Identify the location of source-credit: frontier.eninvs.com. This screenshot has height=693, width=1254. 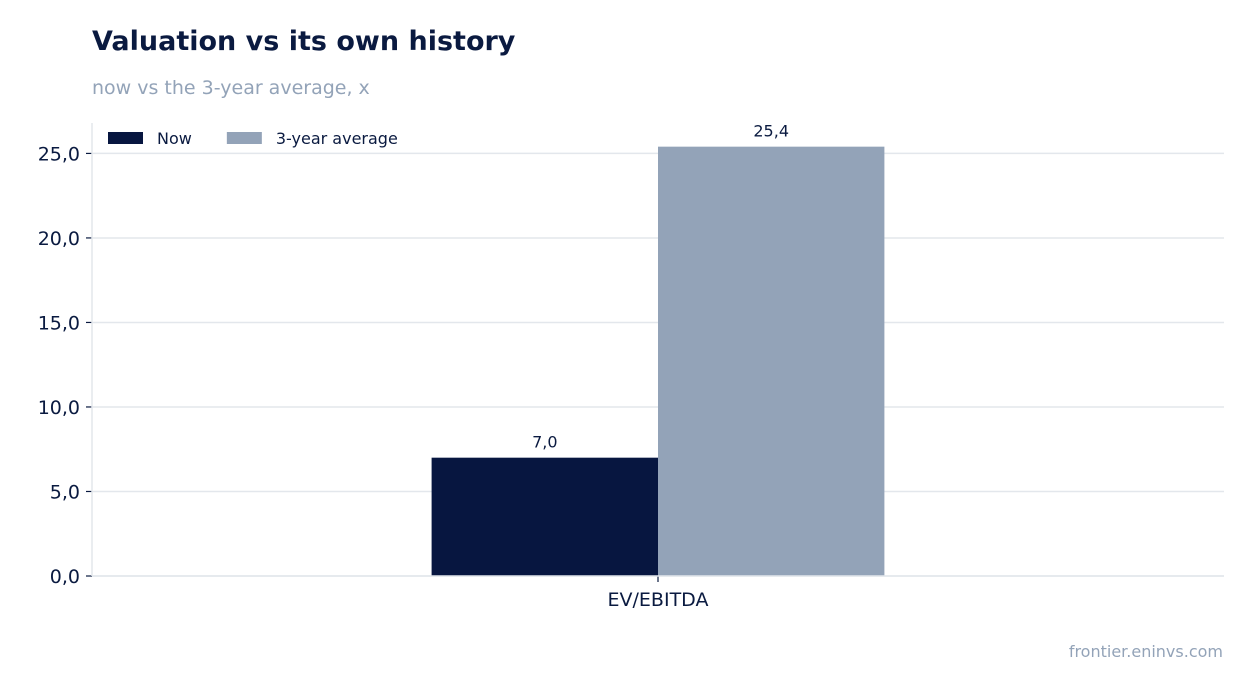
(1145, 651).